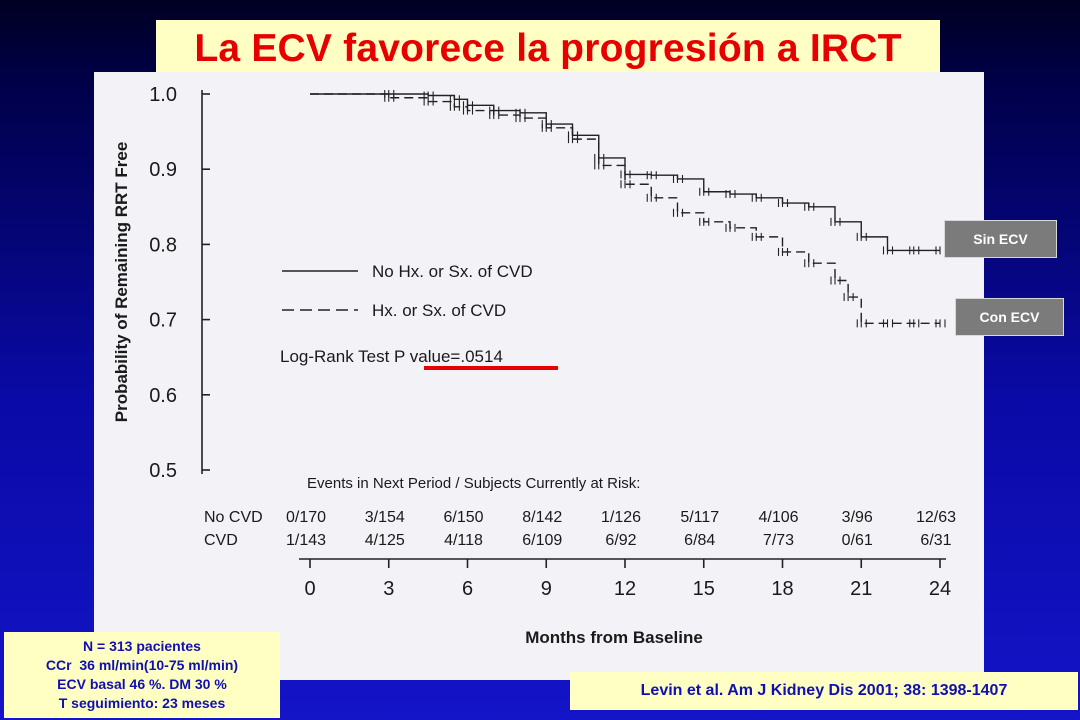  I want to click on risk-cell: 0/61, so click(857, 540).